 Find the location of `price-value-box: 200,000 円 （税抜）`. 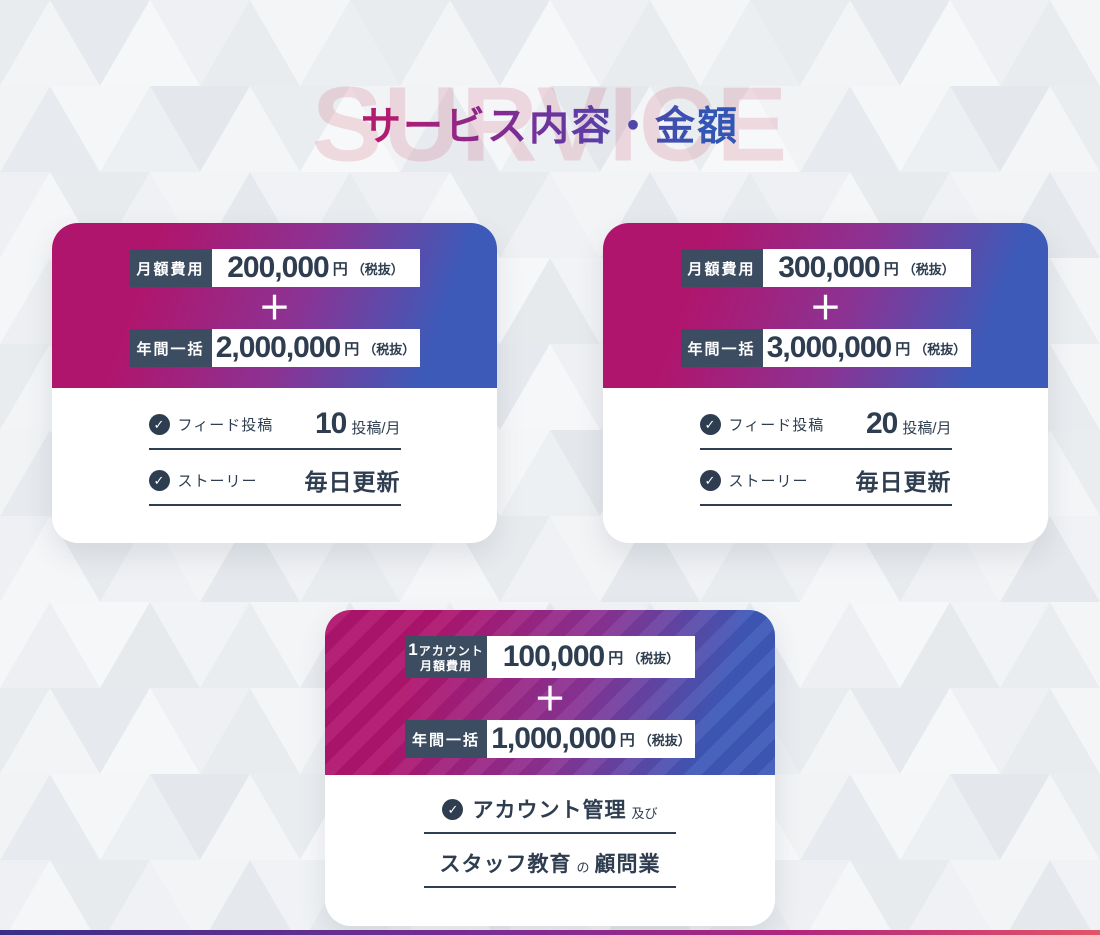

price-value-box: 200,000 円 （税抜） is located at coordinates (315, 268).